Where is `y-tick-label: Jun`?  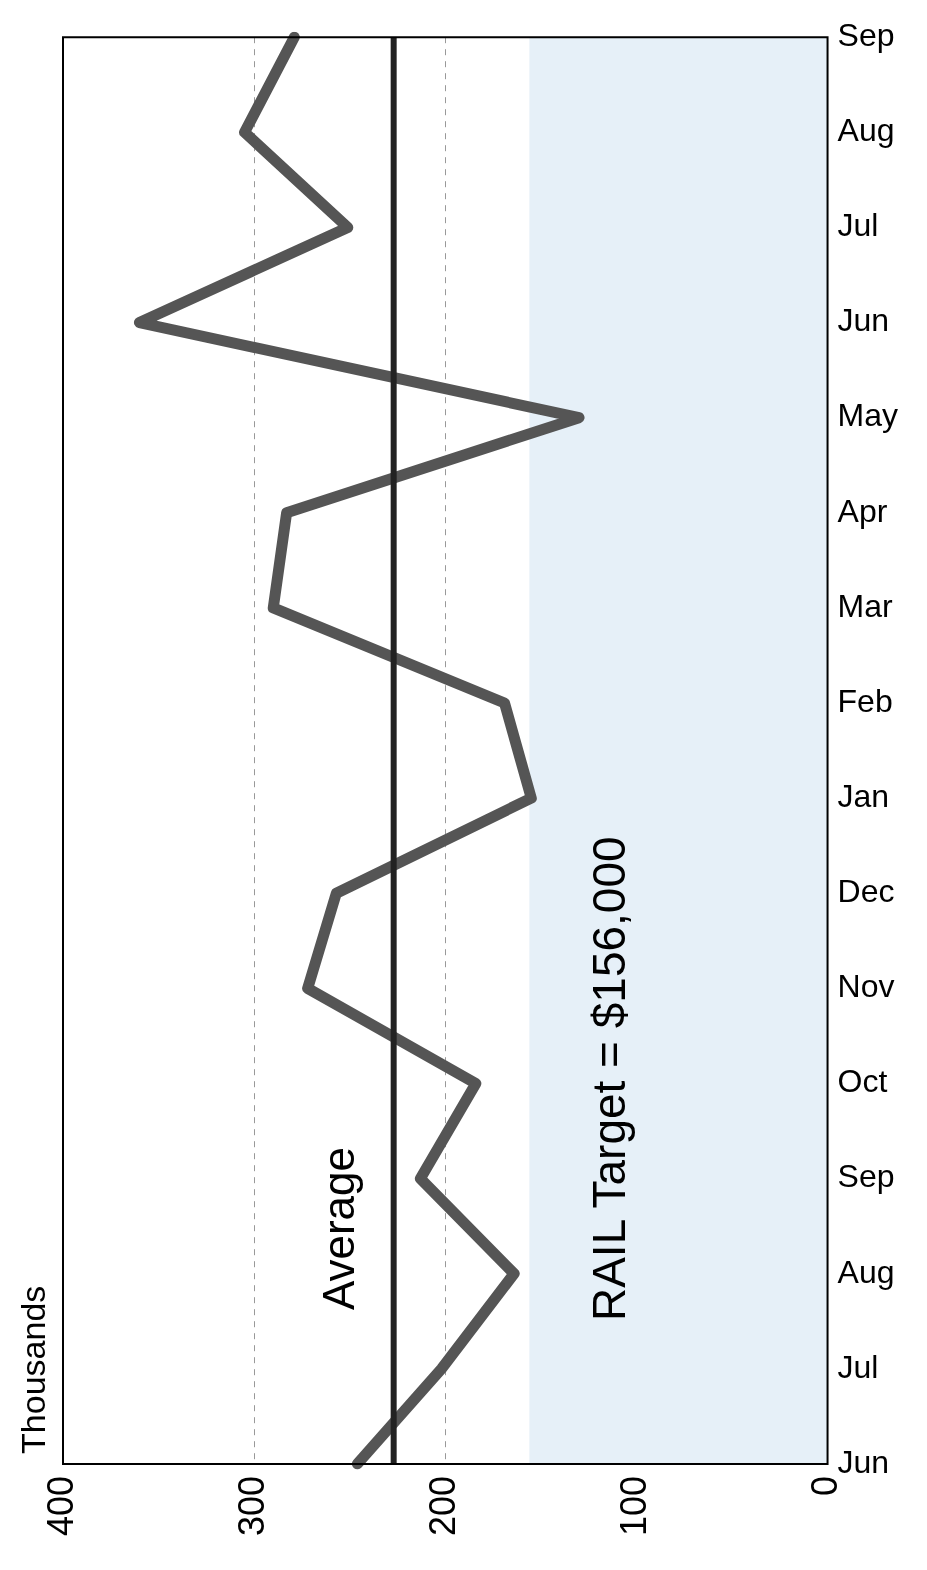 y-tick-label: Jun is located at coordinates (863, 320).